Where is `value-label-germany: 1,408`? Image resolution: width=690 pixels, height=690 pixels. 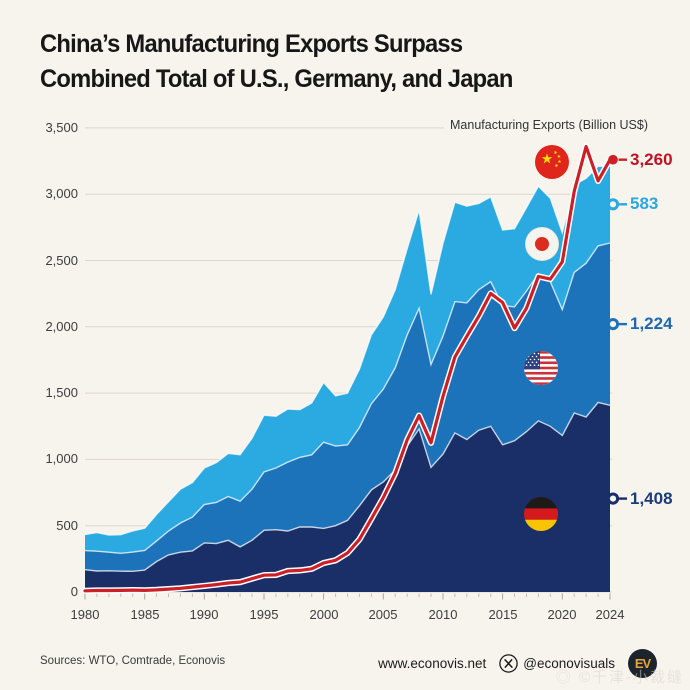
value-label-germany: 1,408 is located at coordinates (651, 498).